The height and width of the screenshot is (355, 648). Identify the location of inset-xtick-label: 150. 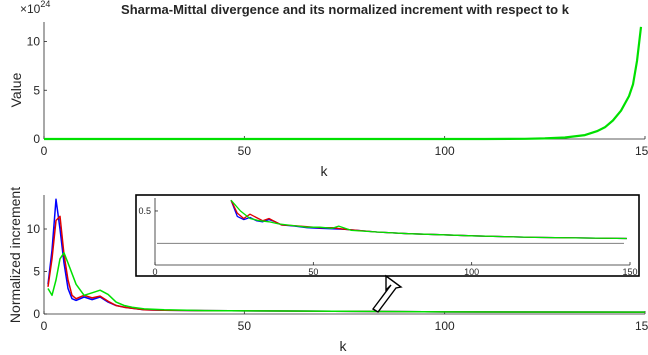
(629, 272).